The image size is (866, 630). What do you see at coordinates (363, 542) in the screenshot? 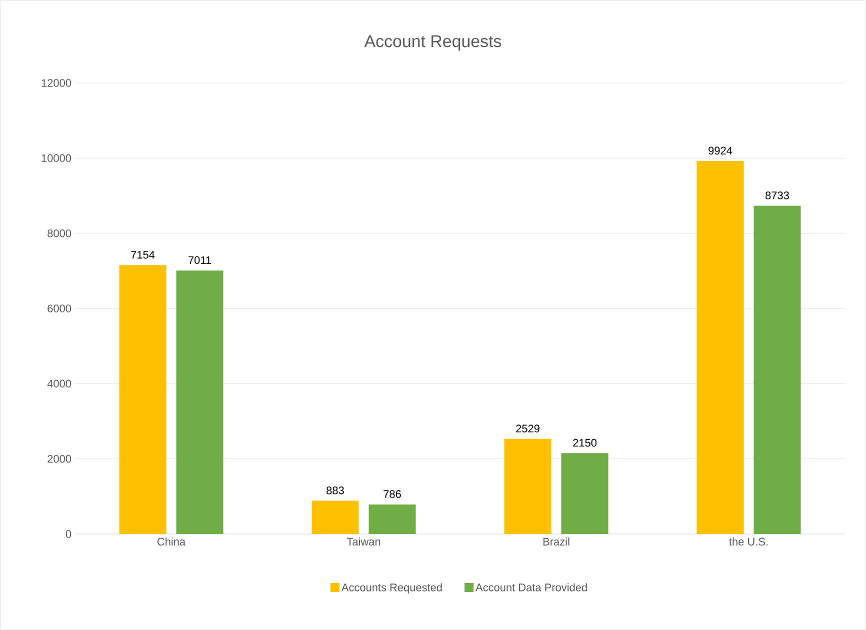
I see `x-tick-label: Taiwan` at bounding box center [363, 542].